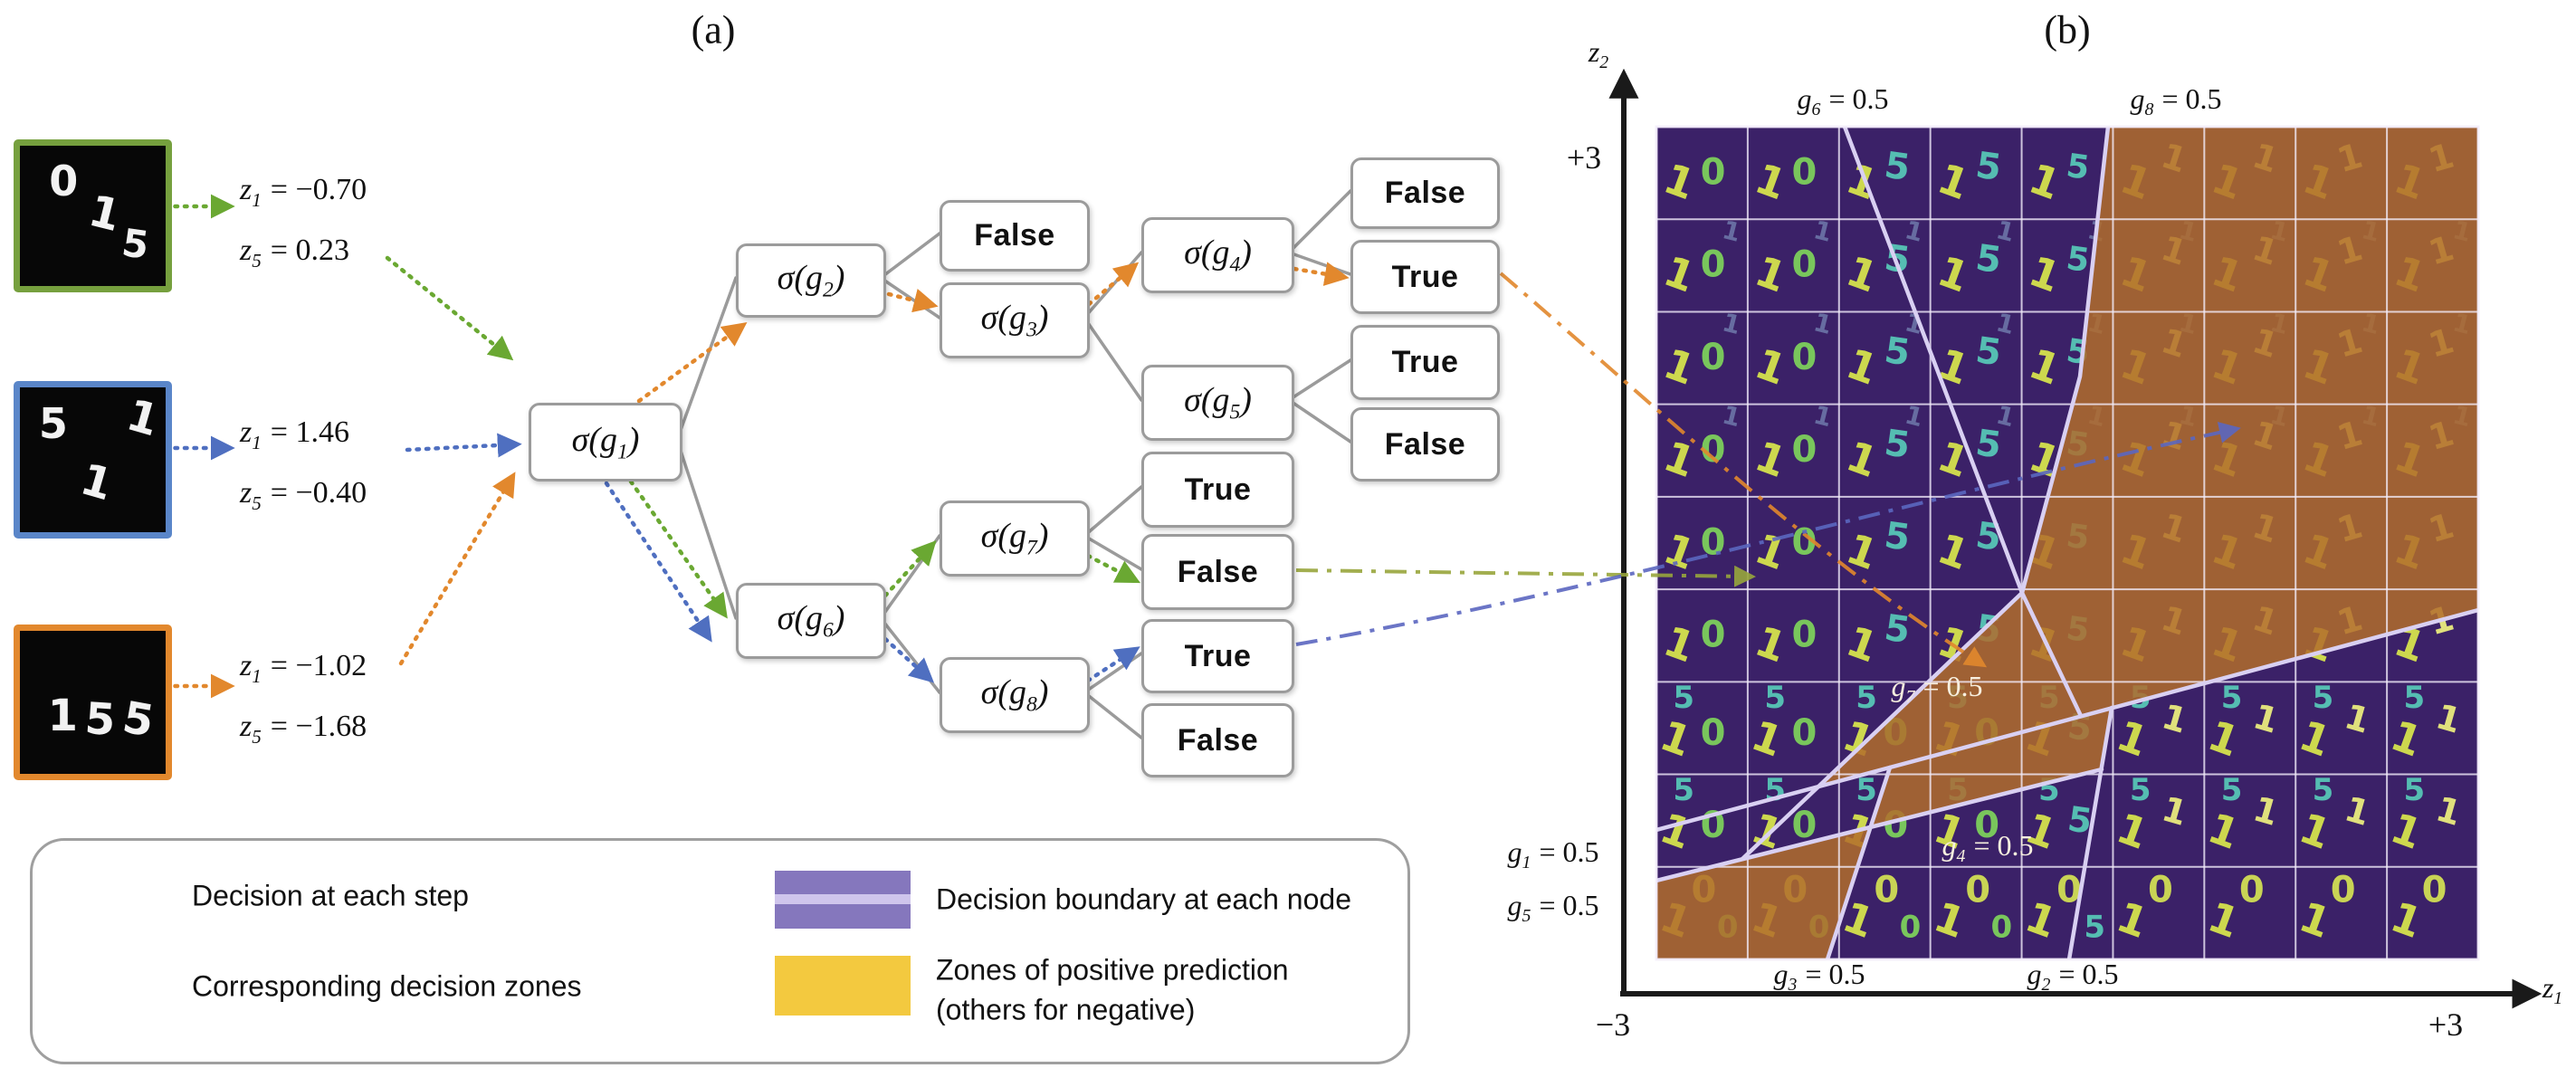  Describe the element at coordinates (1554, 908) in the screenshot. I see `boundary-label-g5: g5 = 0.5` at that location.